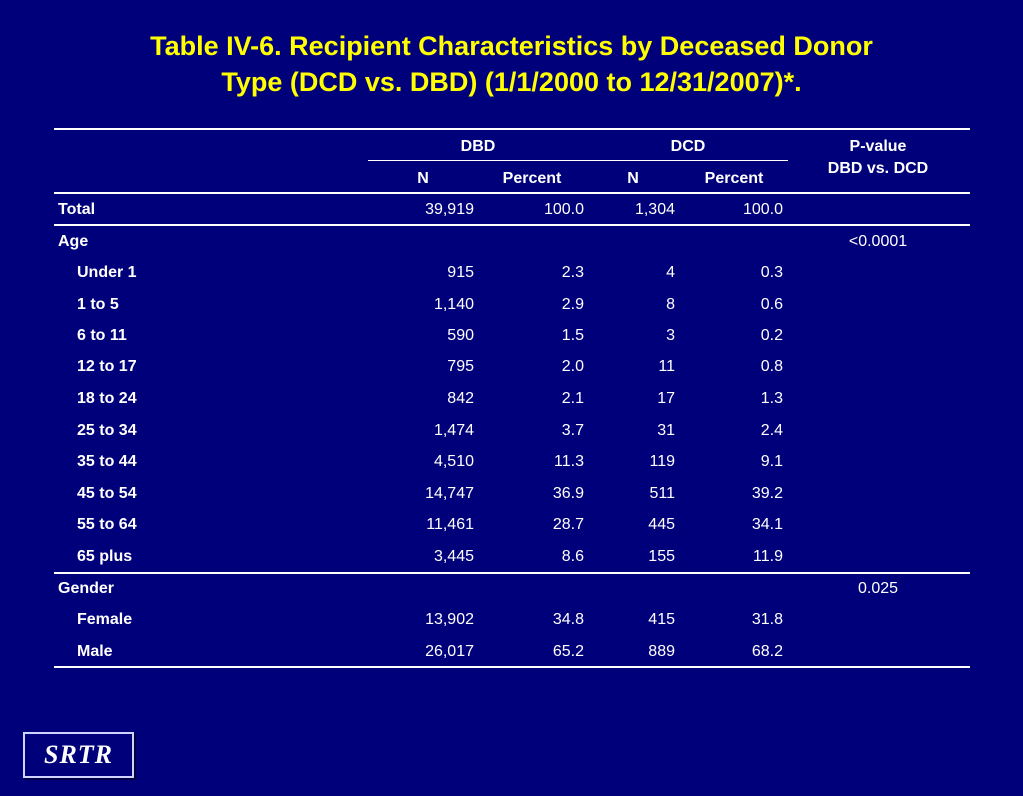 This screenshot has width=1023, height=796. I want to click on cell-pvalue: <0.0001, so click(878, 241).